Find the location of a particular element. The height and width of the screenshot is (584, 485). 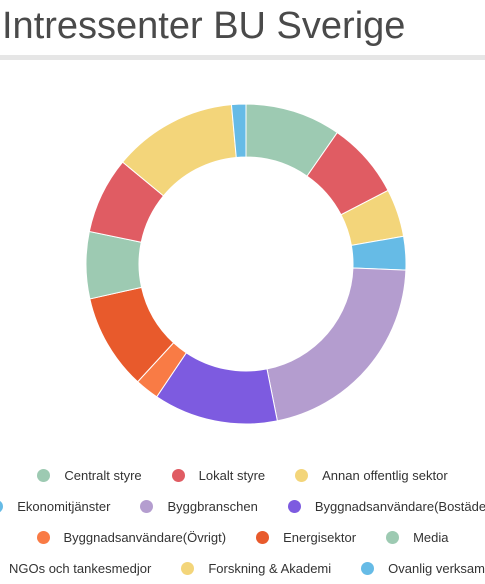

donut-slice-ovanlig-verksamhet is located at coordinates (238, 130).